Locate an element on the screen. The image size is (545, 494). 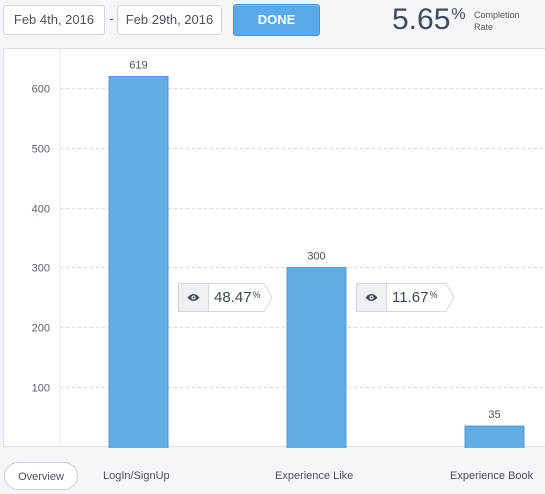
conversion-rate-value: 48.47% is located at coordinates (237, 297).